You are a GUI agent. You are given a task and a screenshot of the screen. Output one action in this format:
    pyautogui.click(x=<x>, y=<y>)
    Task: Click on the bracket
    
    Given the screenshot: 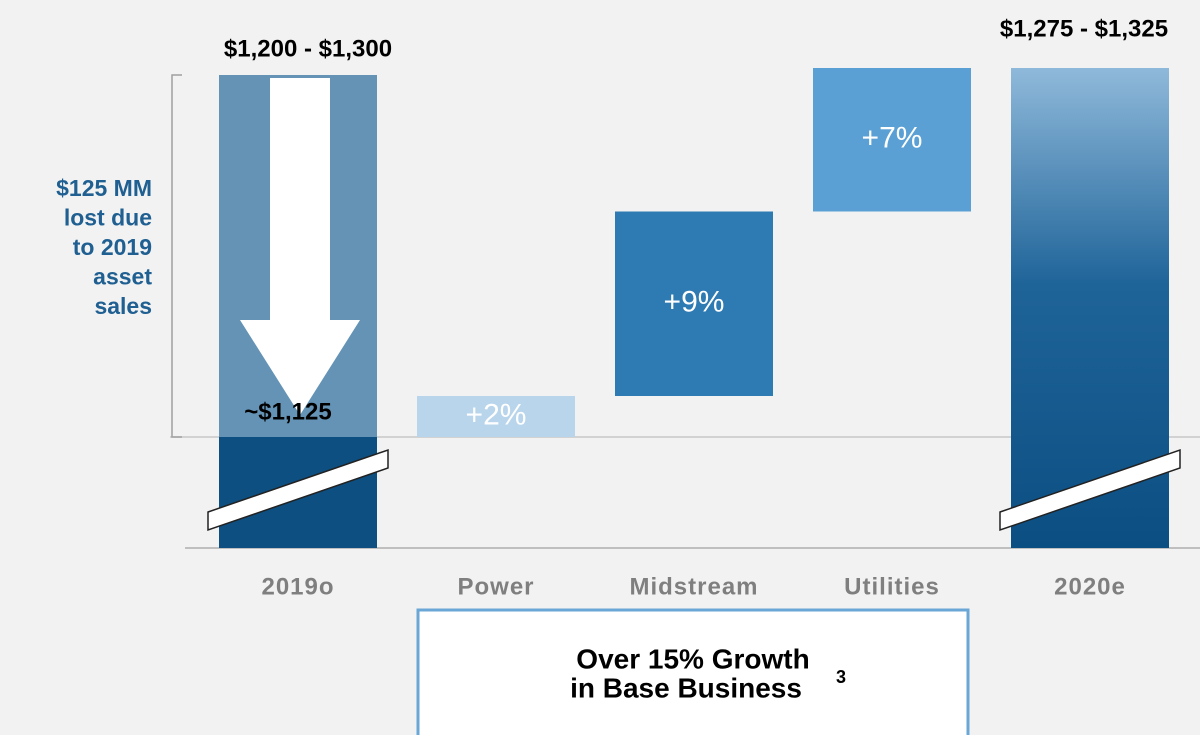 What is the action you would take?
    pyautogui.click(x=176, y=256)
    